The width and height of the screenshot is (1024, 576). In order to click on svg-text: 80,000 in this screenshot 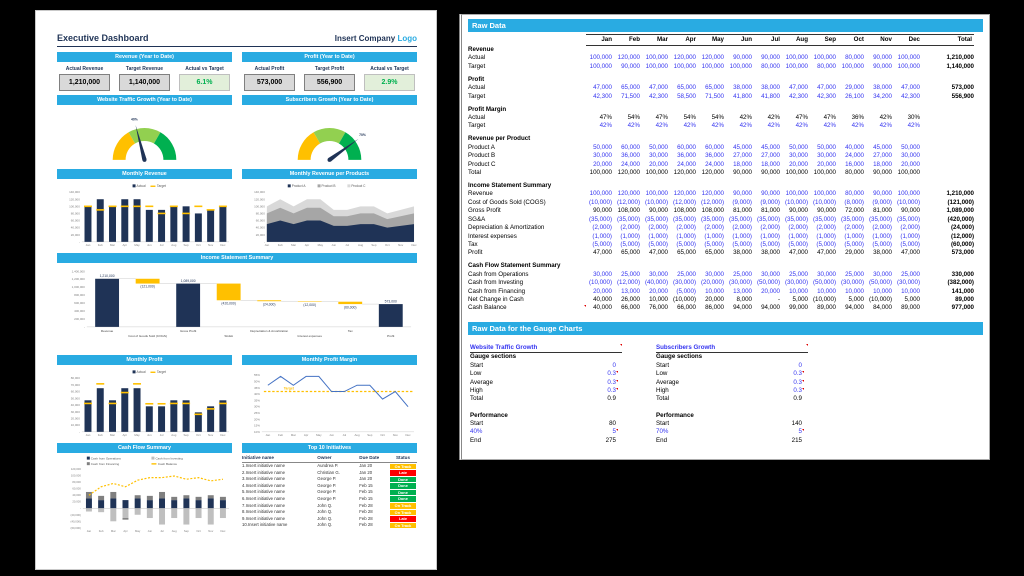, I will do `click(75, 214)`.